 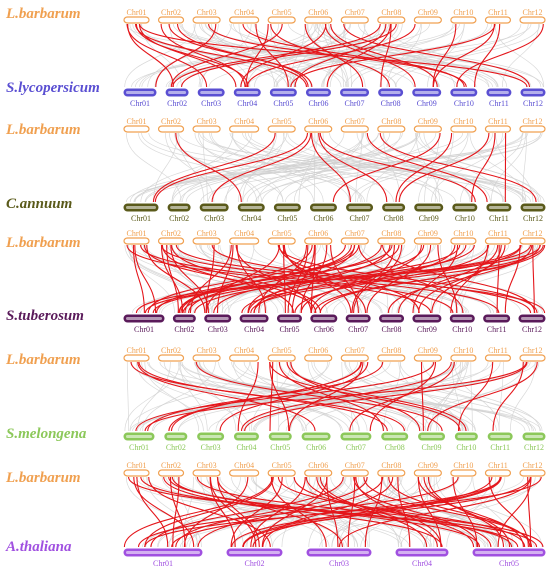 I want to click on species-label: L.barbarum, so click(x=43, y=360).